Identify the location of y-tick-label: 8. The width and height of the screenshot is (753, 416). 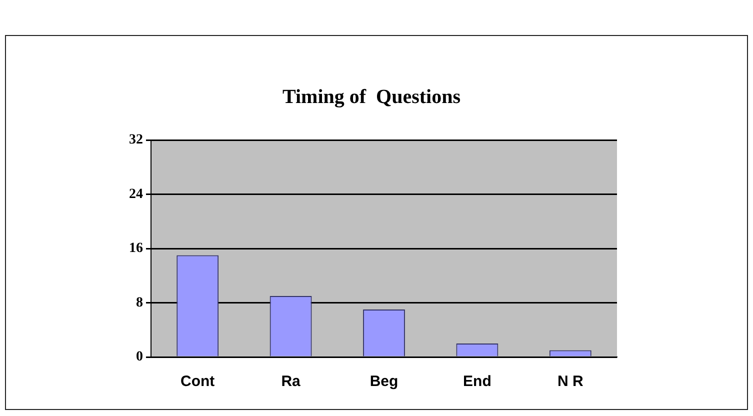
(139, 302).